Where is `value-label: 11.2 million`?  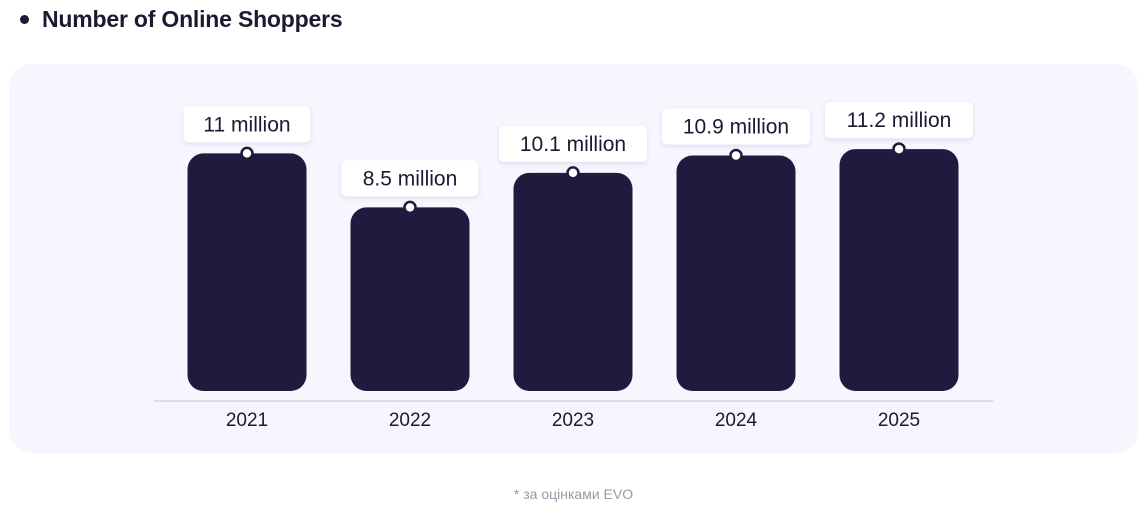 value-label: 11.2 million is located at coordinates (899, 120).